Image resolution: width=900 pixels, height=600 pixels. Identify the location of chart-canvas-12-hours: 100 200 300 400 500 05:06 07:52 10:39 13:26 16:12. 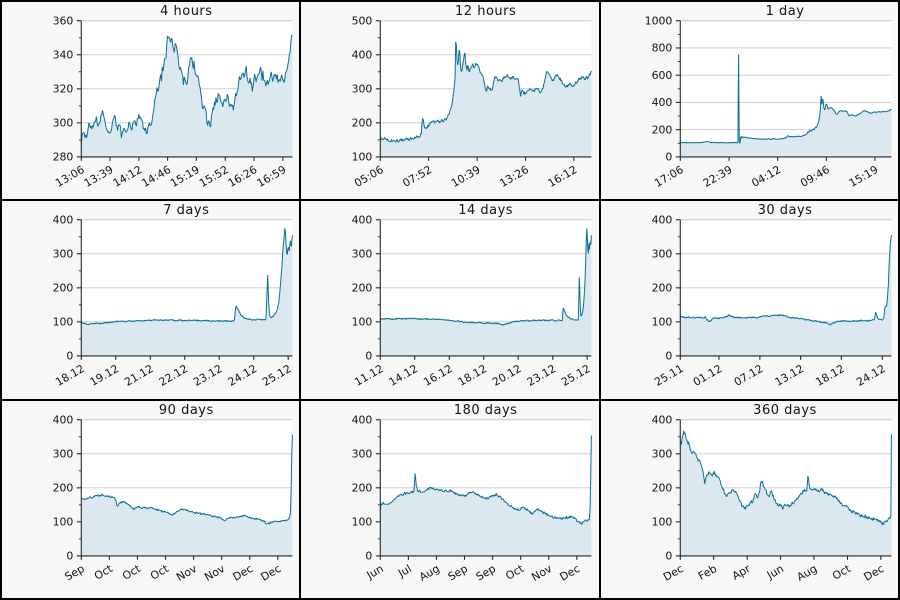
(472, 102).